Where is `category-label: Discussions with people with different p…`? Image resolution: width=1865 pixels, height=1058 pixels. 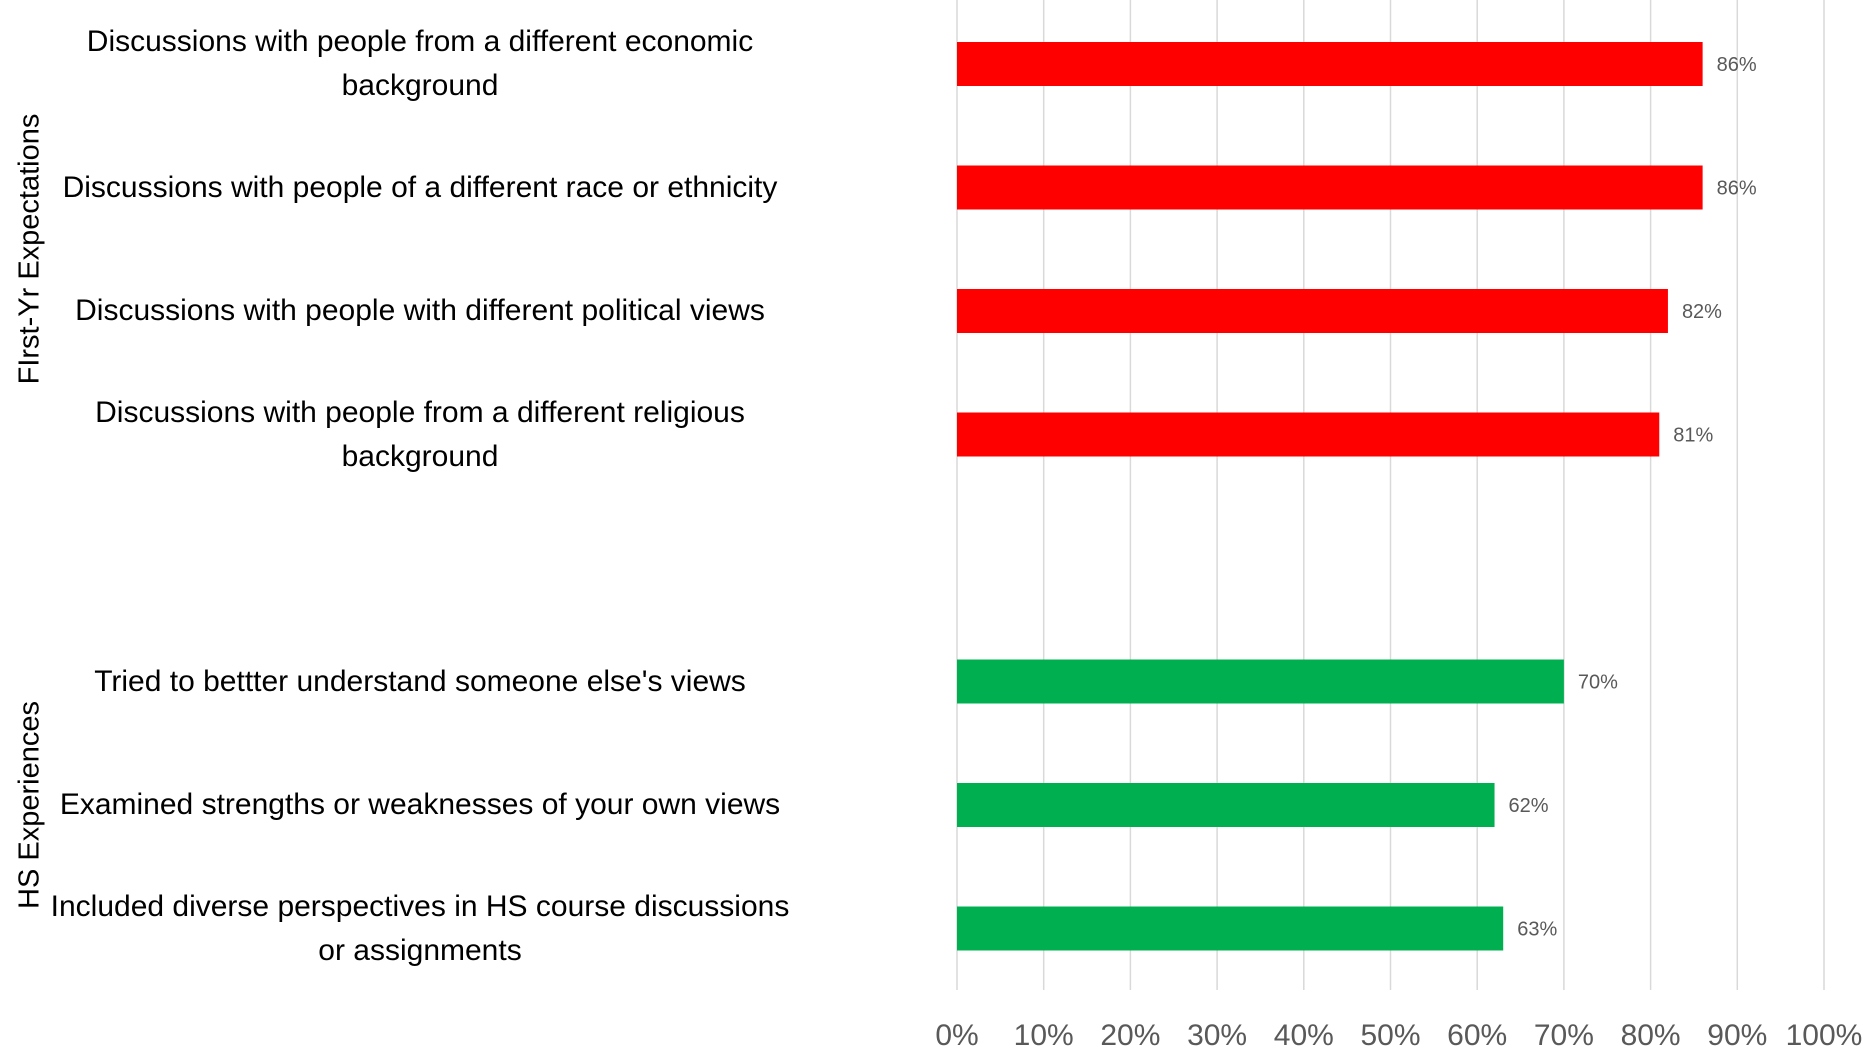 category-label: Discussions with people with different p… is located at coordinates (420, 310).